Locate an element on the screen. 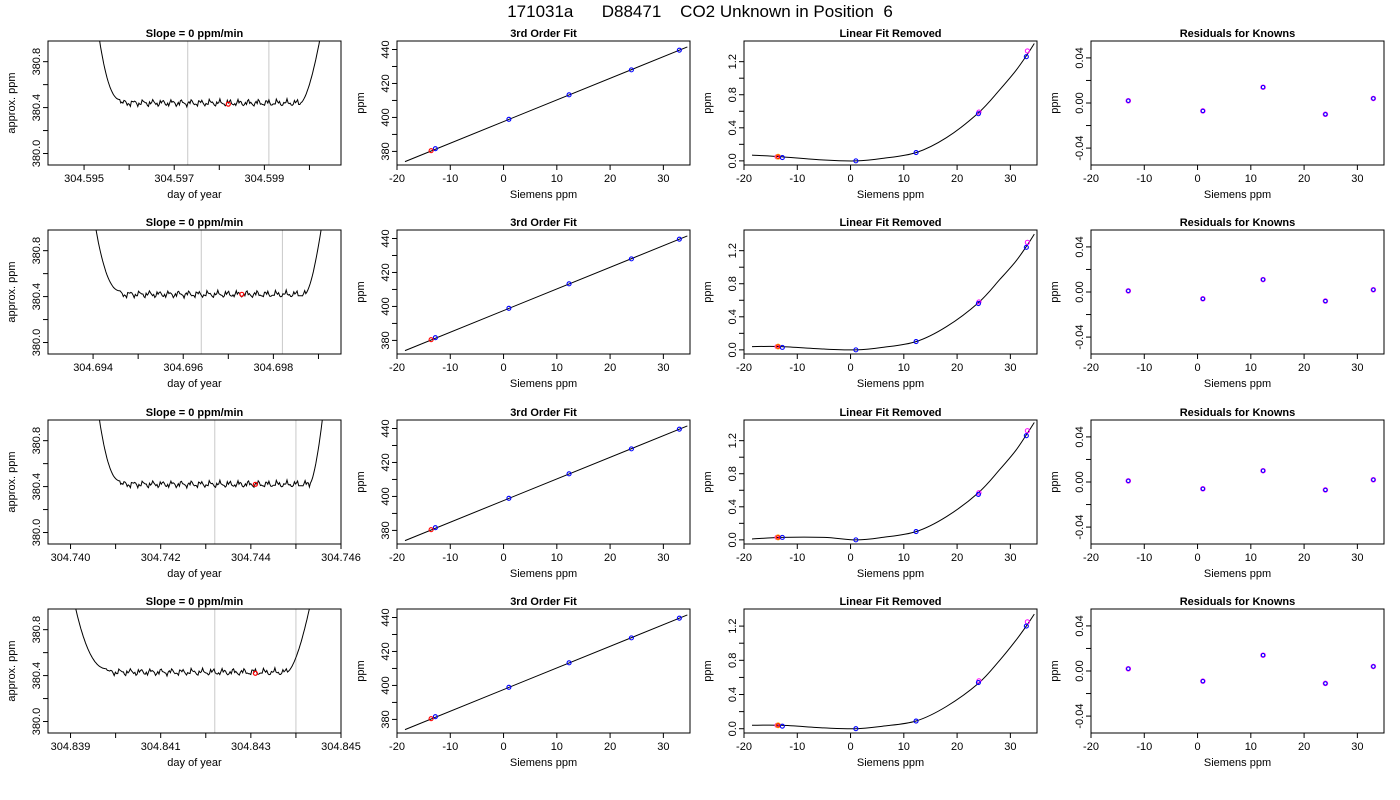 Image resolution: width=1400 pixels, height=800 pixels. x-tick-label: 304.841 is located at coordinates (161, 747).